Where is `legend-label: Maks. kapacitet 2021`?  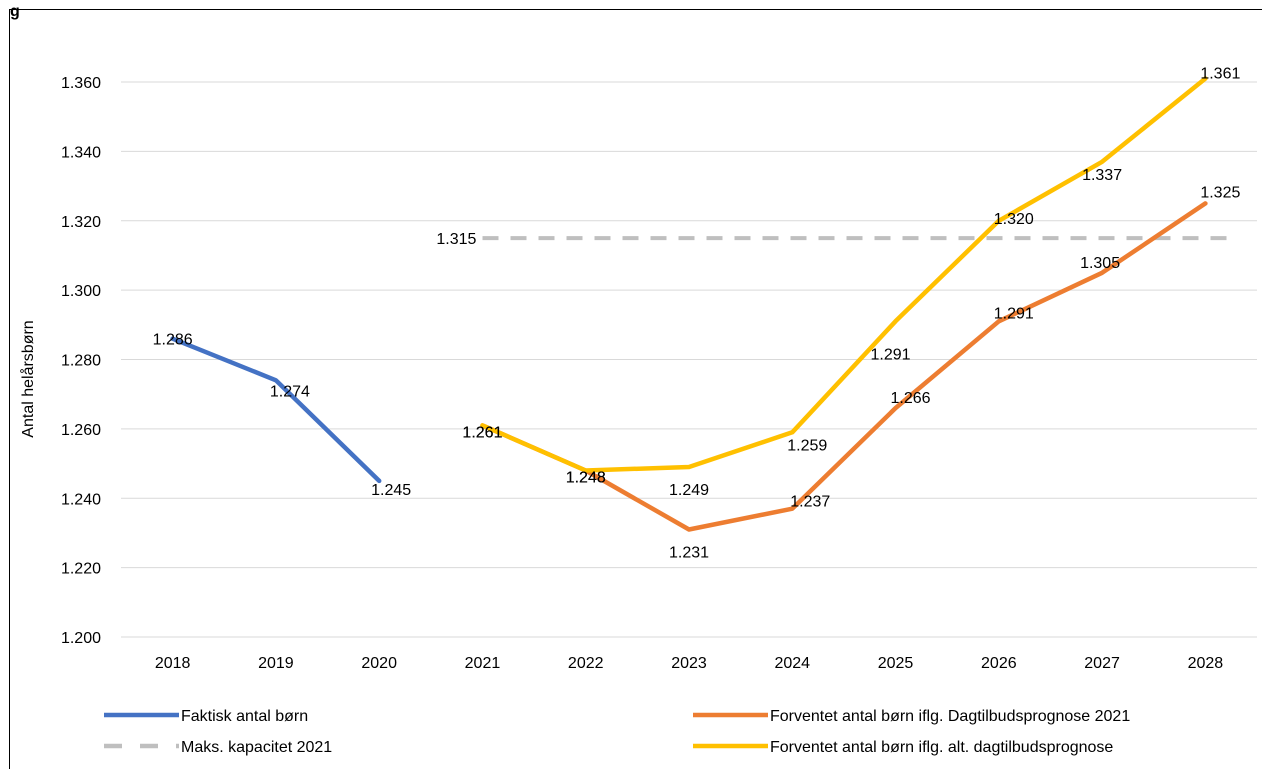
legend-label: Maks. kapacitet 2021 is located at coordinates (256, 747).